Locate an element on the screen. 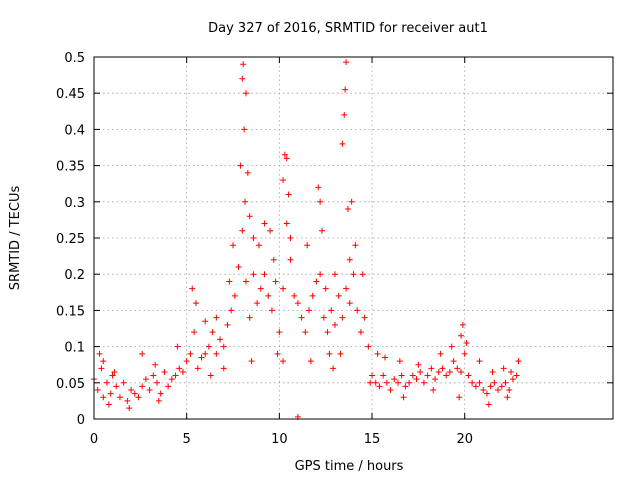  y-axis-label: SRMTID / TECUs is located at coordinates (15, 238).